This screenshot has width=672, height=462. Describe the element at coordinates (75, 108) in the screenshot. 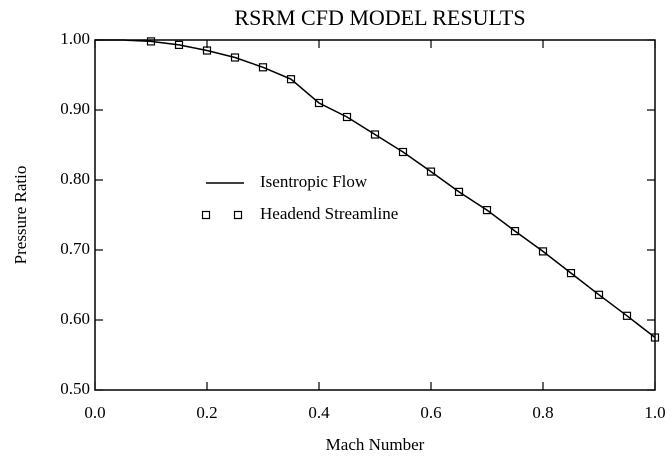

I see `y-tick-label: 0.90` at that location.